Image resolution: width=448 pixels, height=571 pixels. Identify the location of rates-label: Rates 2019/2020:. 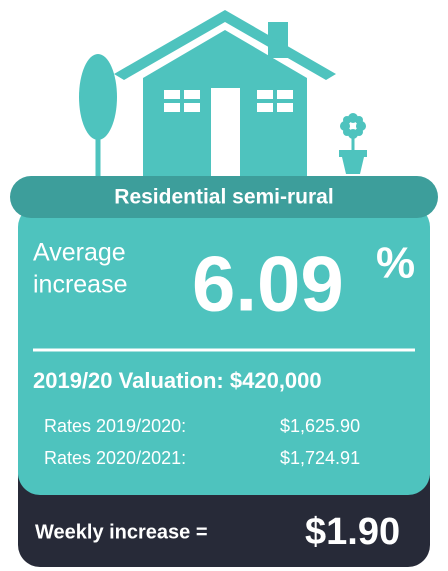
(115, 426).